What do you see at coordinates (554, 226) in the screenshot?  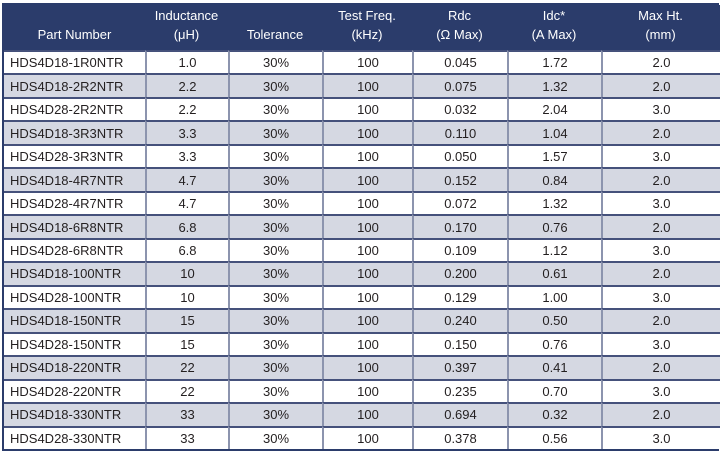 I see `value-cell-idc: 0.76` at bounding box center [554, 226].